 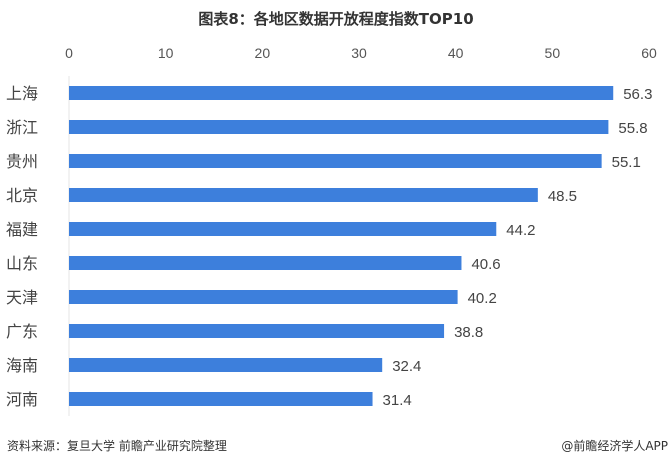 What do you see at coordinates (614, 446) in the screenshot?
I see `credit: @前瞻经济学人APP` at bounding box center [614, 446].